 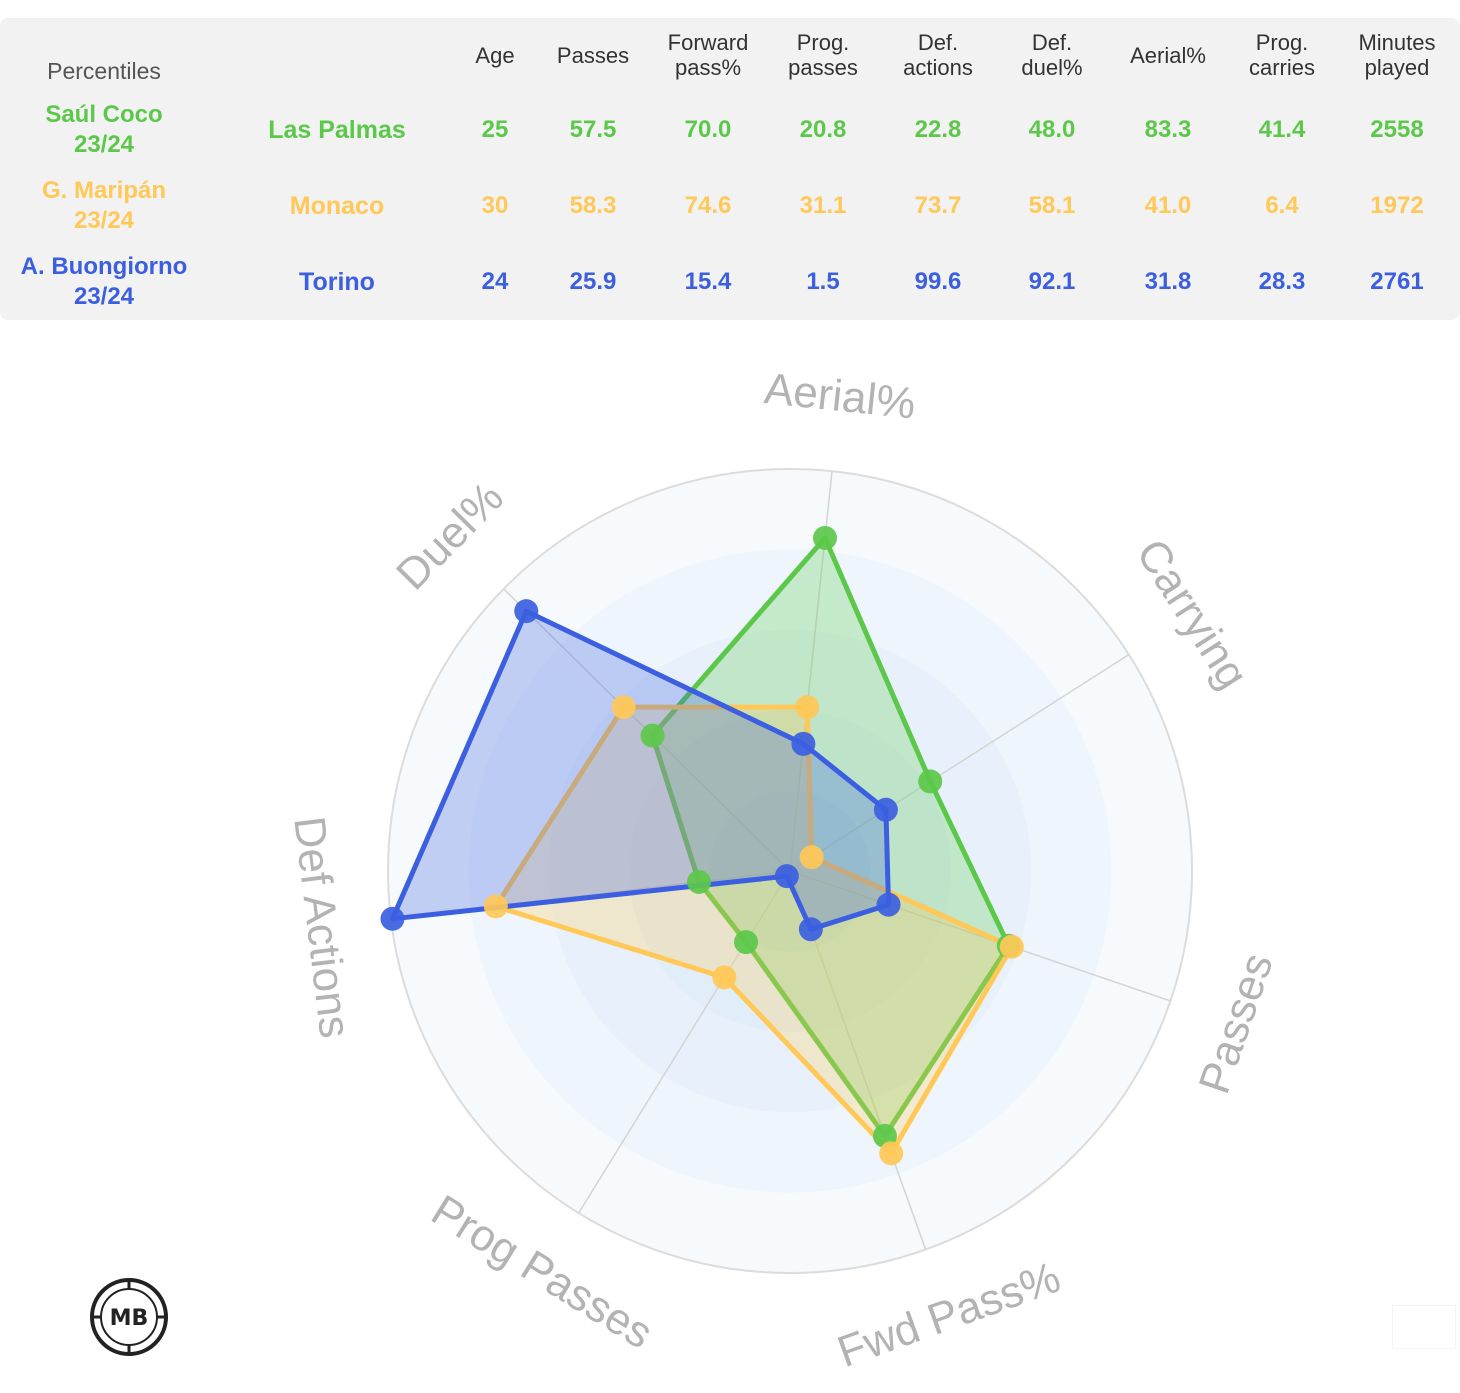 What do you see at coordinates (321, 927) in the screenshot?
I see `axis-label: Def Actions` at bounding box center [321, 927].